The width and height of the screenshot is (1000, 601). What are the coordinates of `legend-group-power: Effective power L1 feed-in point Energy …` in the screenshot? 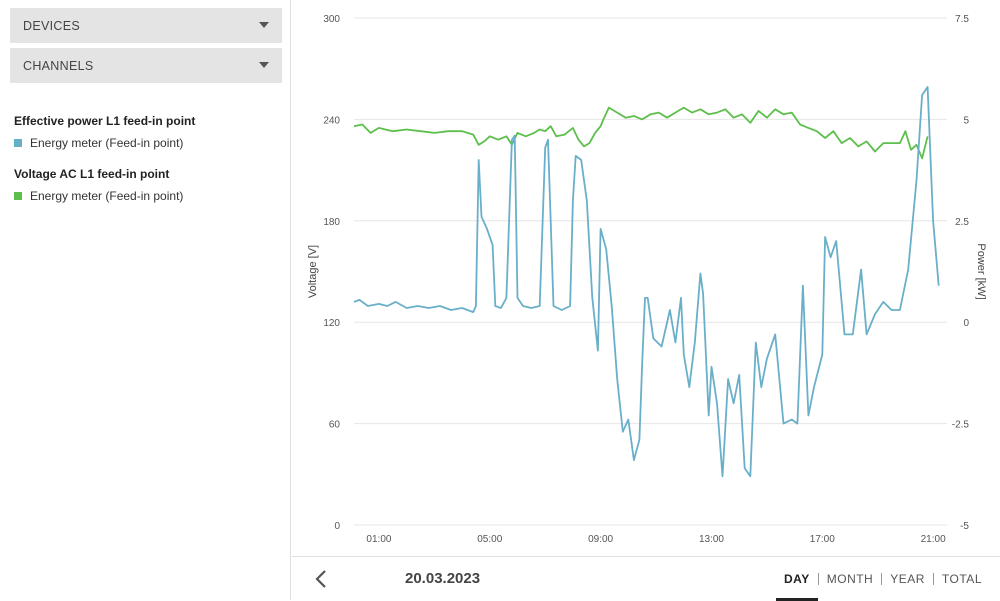 It's located at (104, 132).